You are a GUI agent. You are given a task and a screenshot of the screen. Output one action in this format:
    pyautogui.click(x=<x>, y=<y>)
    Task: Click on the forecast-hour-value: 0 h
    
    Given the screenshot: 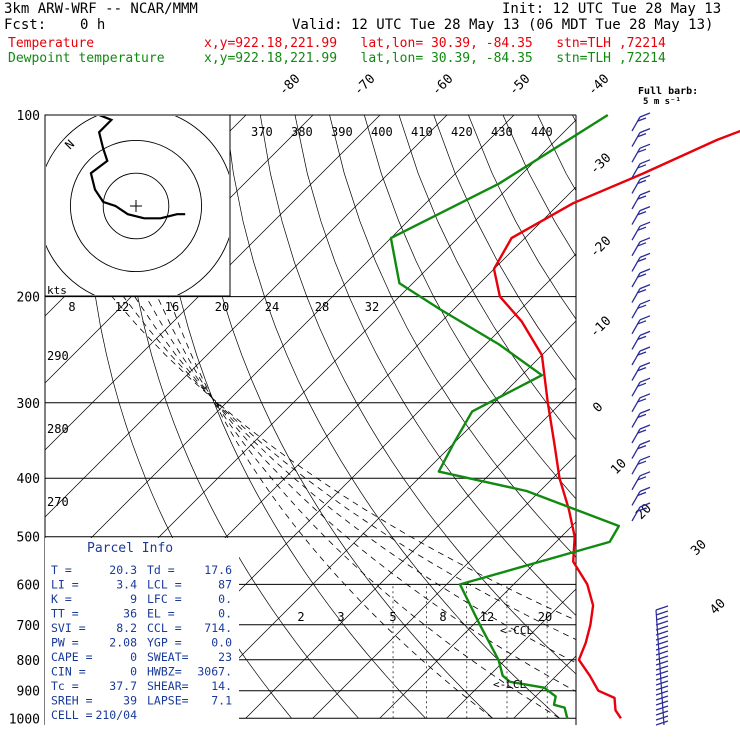 What is the action you would take?
    pyautogui.click(x=93, y=25)
    